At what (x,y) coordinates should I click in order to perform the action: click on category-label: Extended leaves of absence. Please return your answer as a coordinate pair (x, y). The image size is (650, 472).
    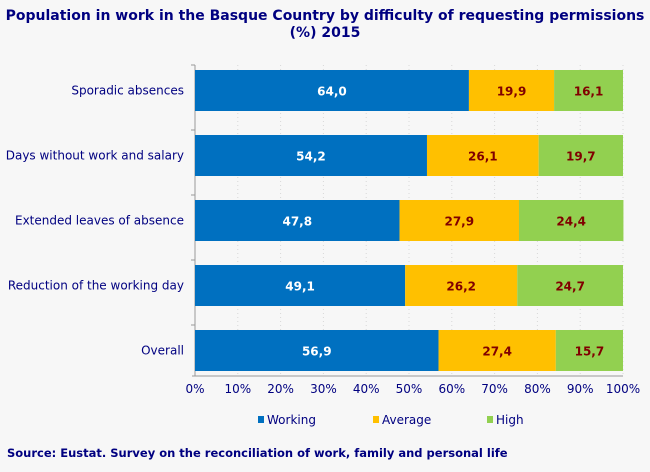
    Looking at the image, I should click on (99, 221).